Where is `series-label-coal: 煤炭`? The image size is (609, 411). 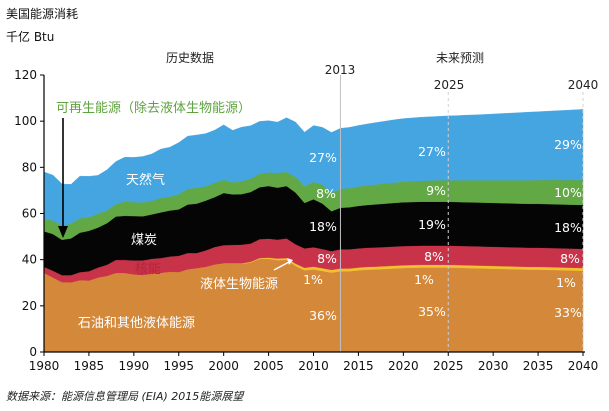 series-label-coal: 煤炭 is located at coordinates (144, 240).